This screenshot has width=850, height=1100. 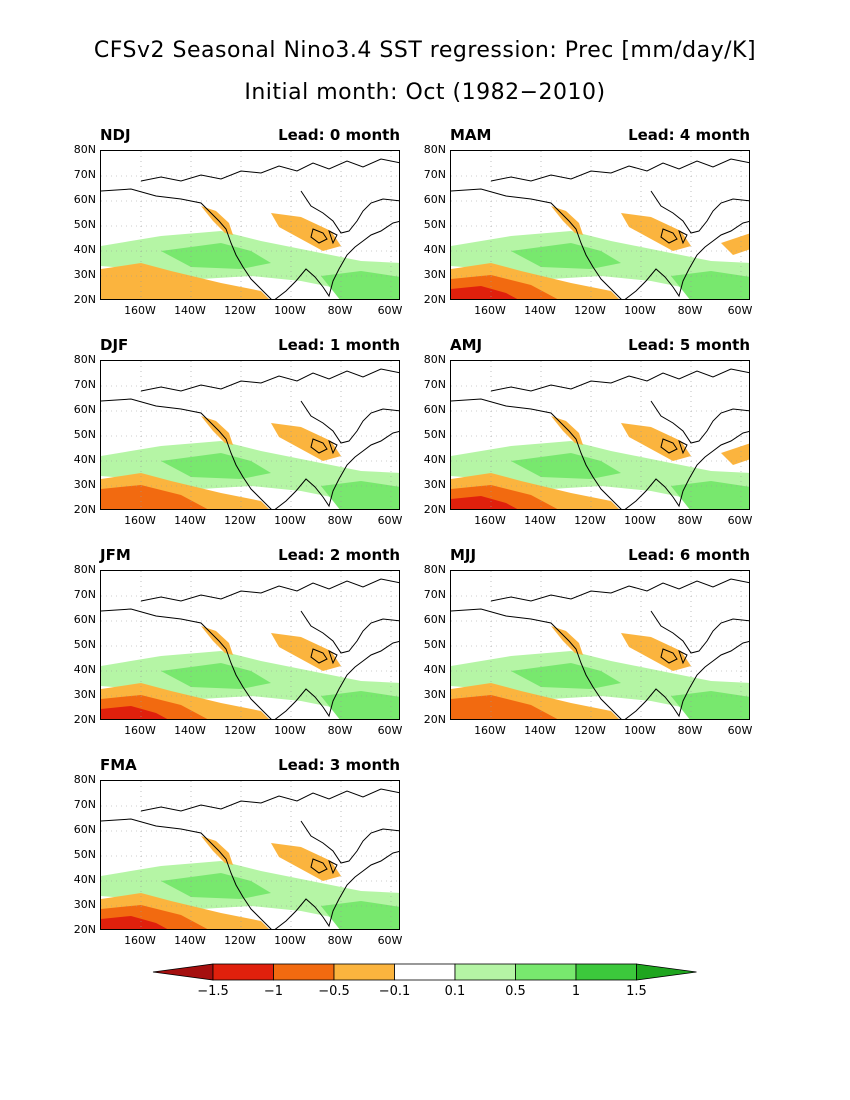 What do you see at coordinates (689, 555) in the screenshot?
I see `panel-lead-label: Lead: 6 month` at bounding box center [689, 555].